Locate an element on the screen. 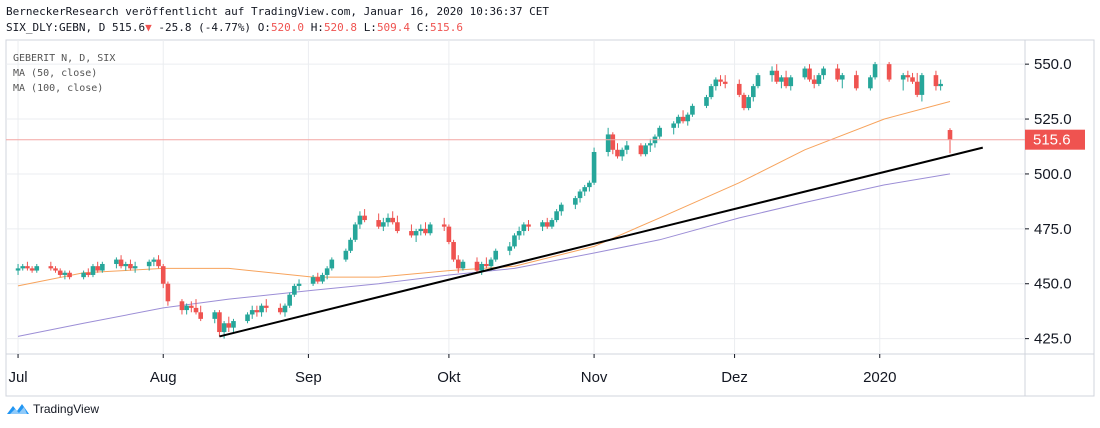  high-label: H: is located at coordinates (317, 27).